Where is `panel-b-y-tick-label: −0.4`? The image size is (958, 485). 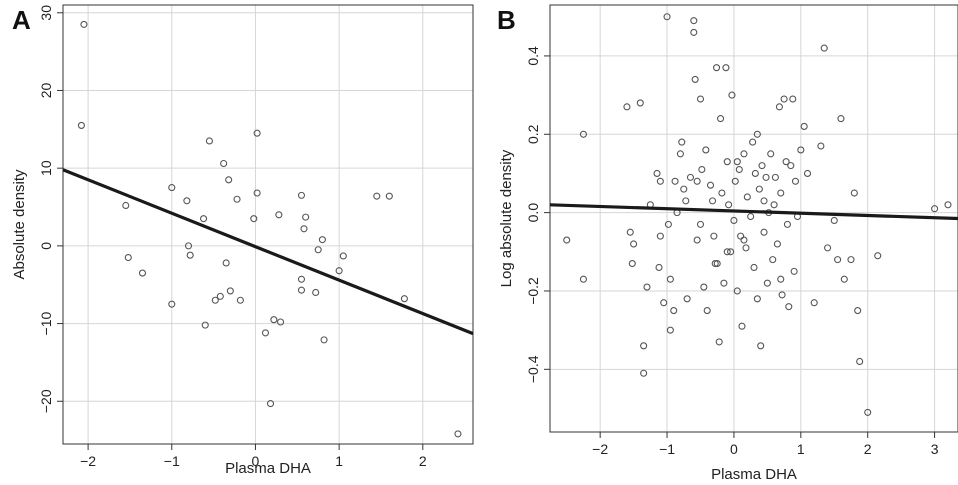
panel-b-y-tick-label: −0.4 is located at coordinates (533, 369).